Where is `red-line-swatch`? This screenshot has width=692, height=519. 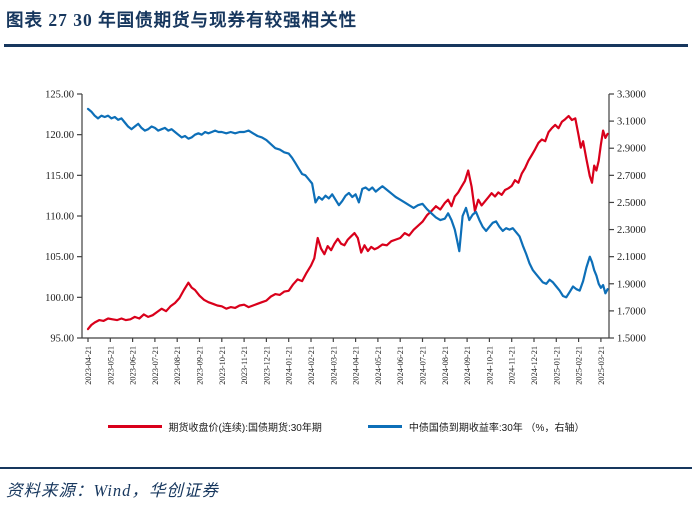
red-line-swatch is located at coordinates (134, 426).